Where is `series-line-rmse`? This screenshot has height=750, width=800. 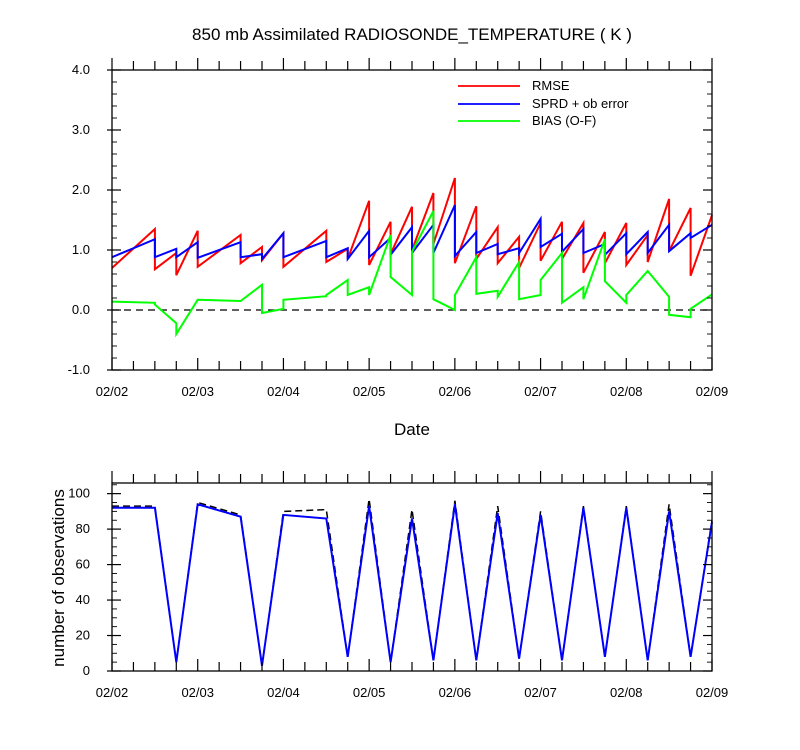
series-line-rmse is located at coordinates (412, 227).